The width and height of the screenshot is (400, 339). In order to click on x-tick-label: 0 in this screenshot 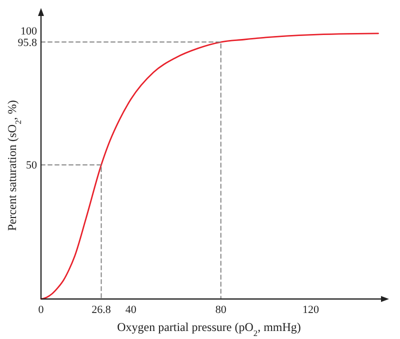, I will do `click(41, 310)`.